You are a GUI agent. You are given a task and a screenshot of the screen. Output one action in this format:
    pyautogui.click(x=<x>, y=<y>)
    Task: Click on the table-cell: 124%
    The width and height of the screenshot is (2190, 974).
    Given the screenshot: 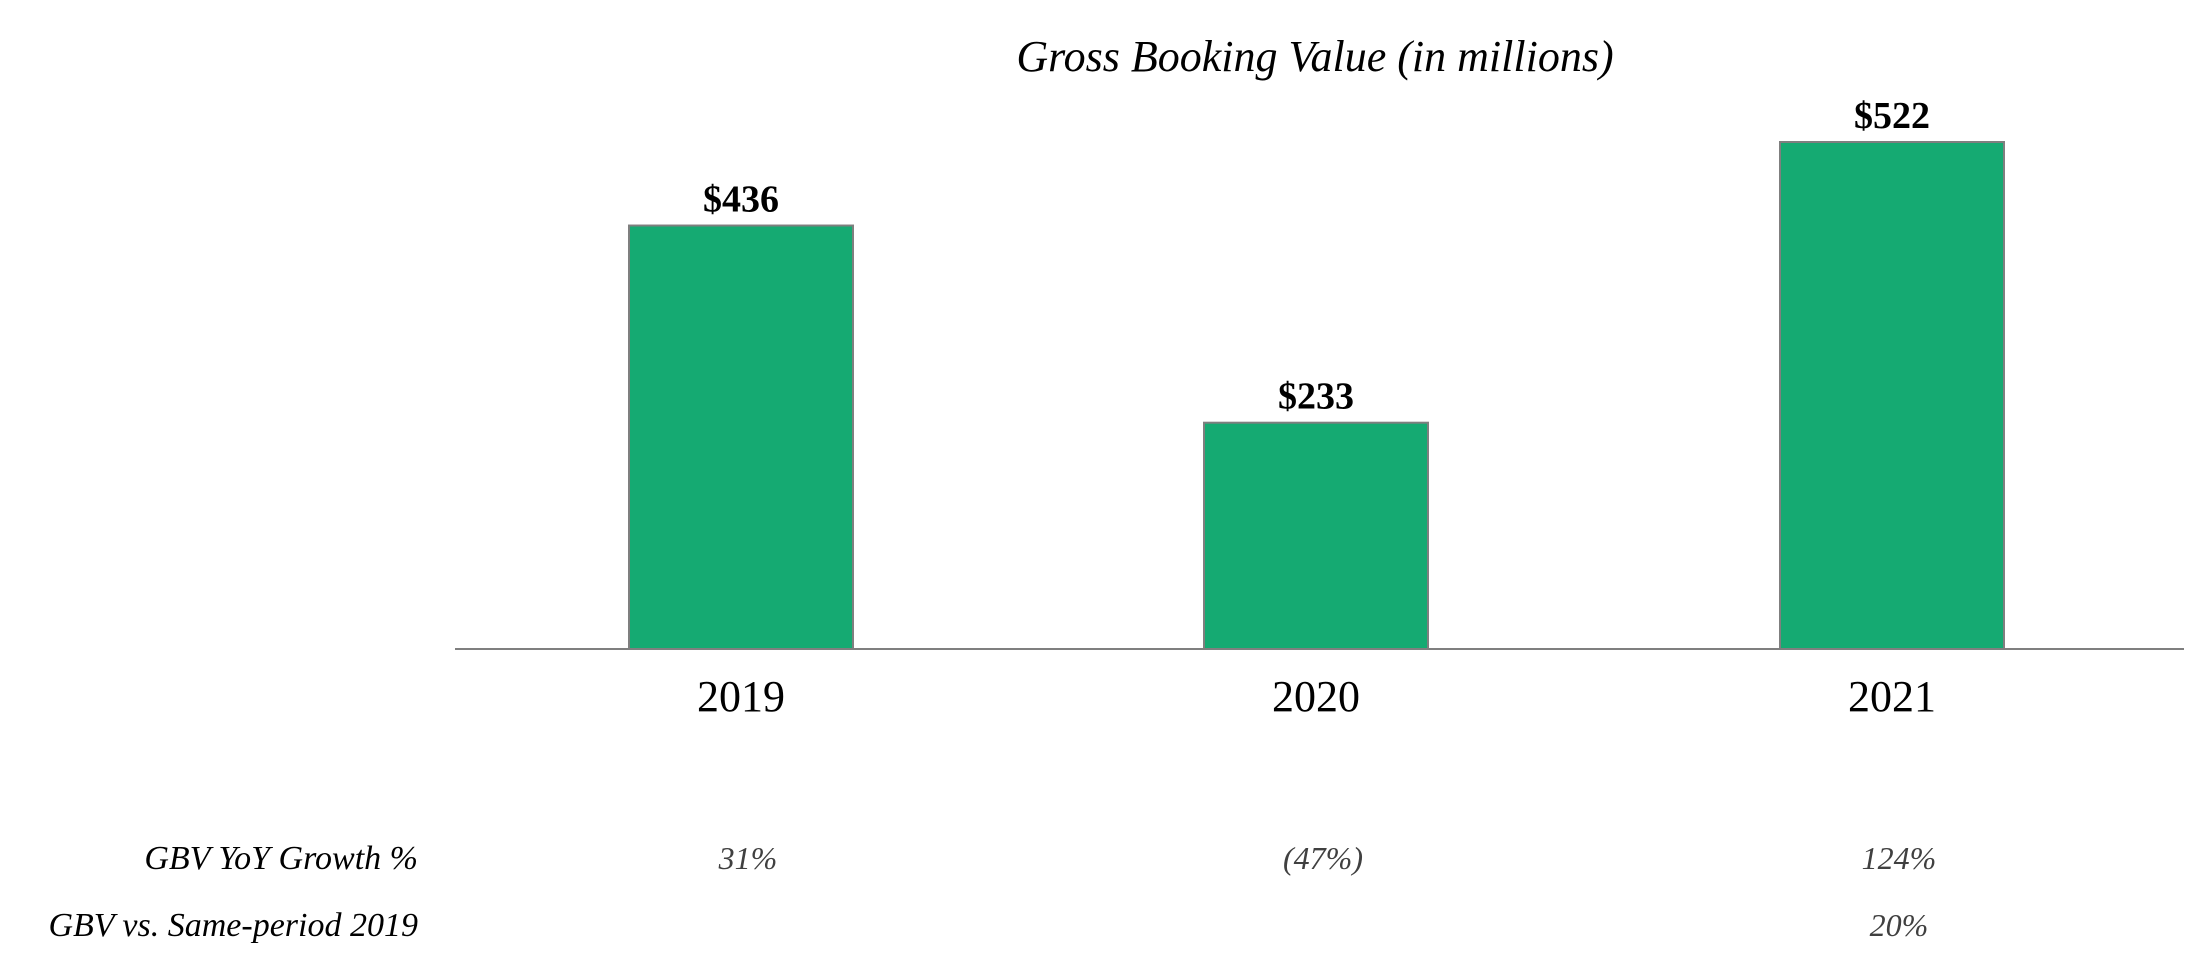 What is the action you would take?
    pyautogui.click(x=1899, y=858)
    